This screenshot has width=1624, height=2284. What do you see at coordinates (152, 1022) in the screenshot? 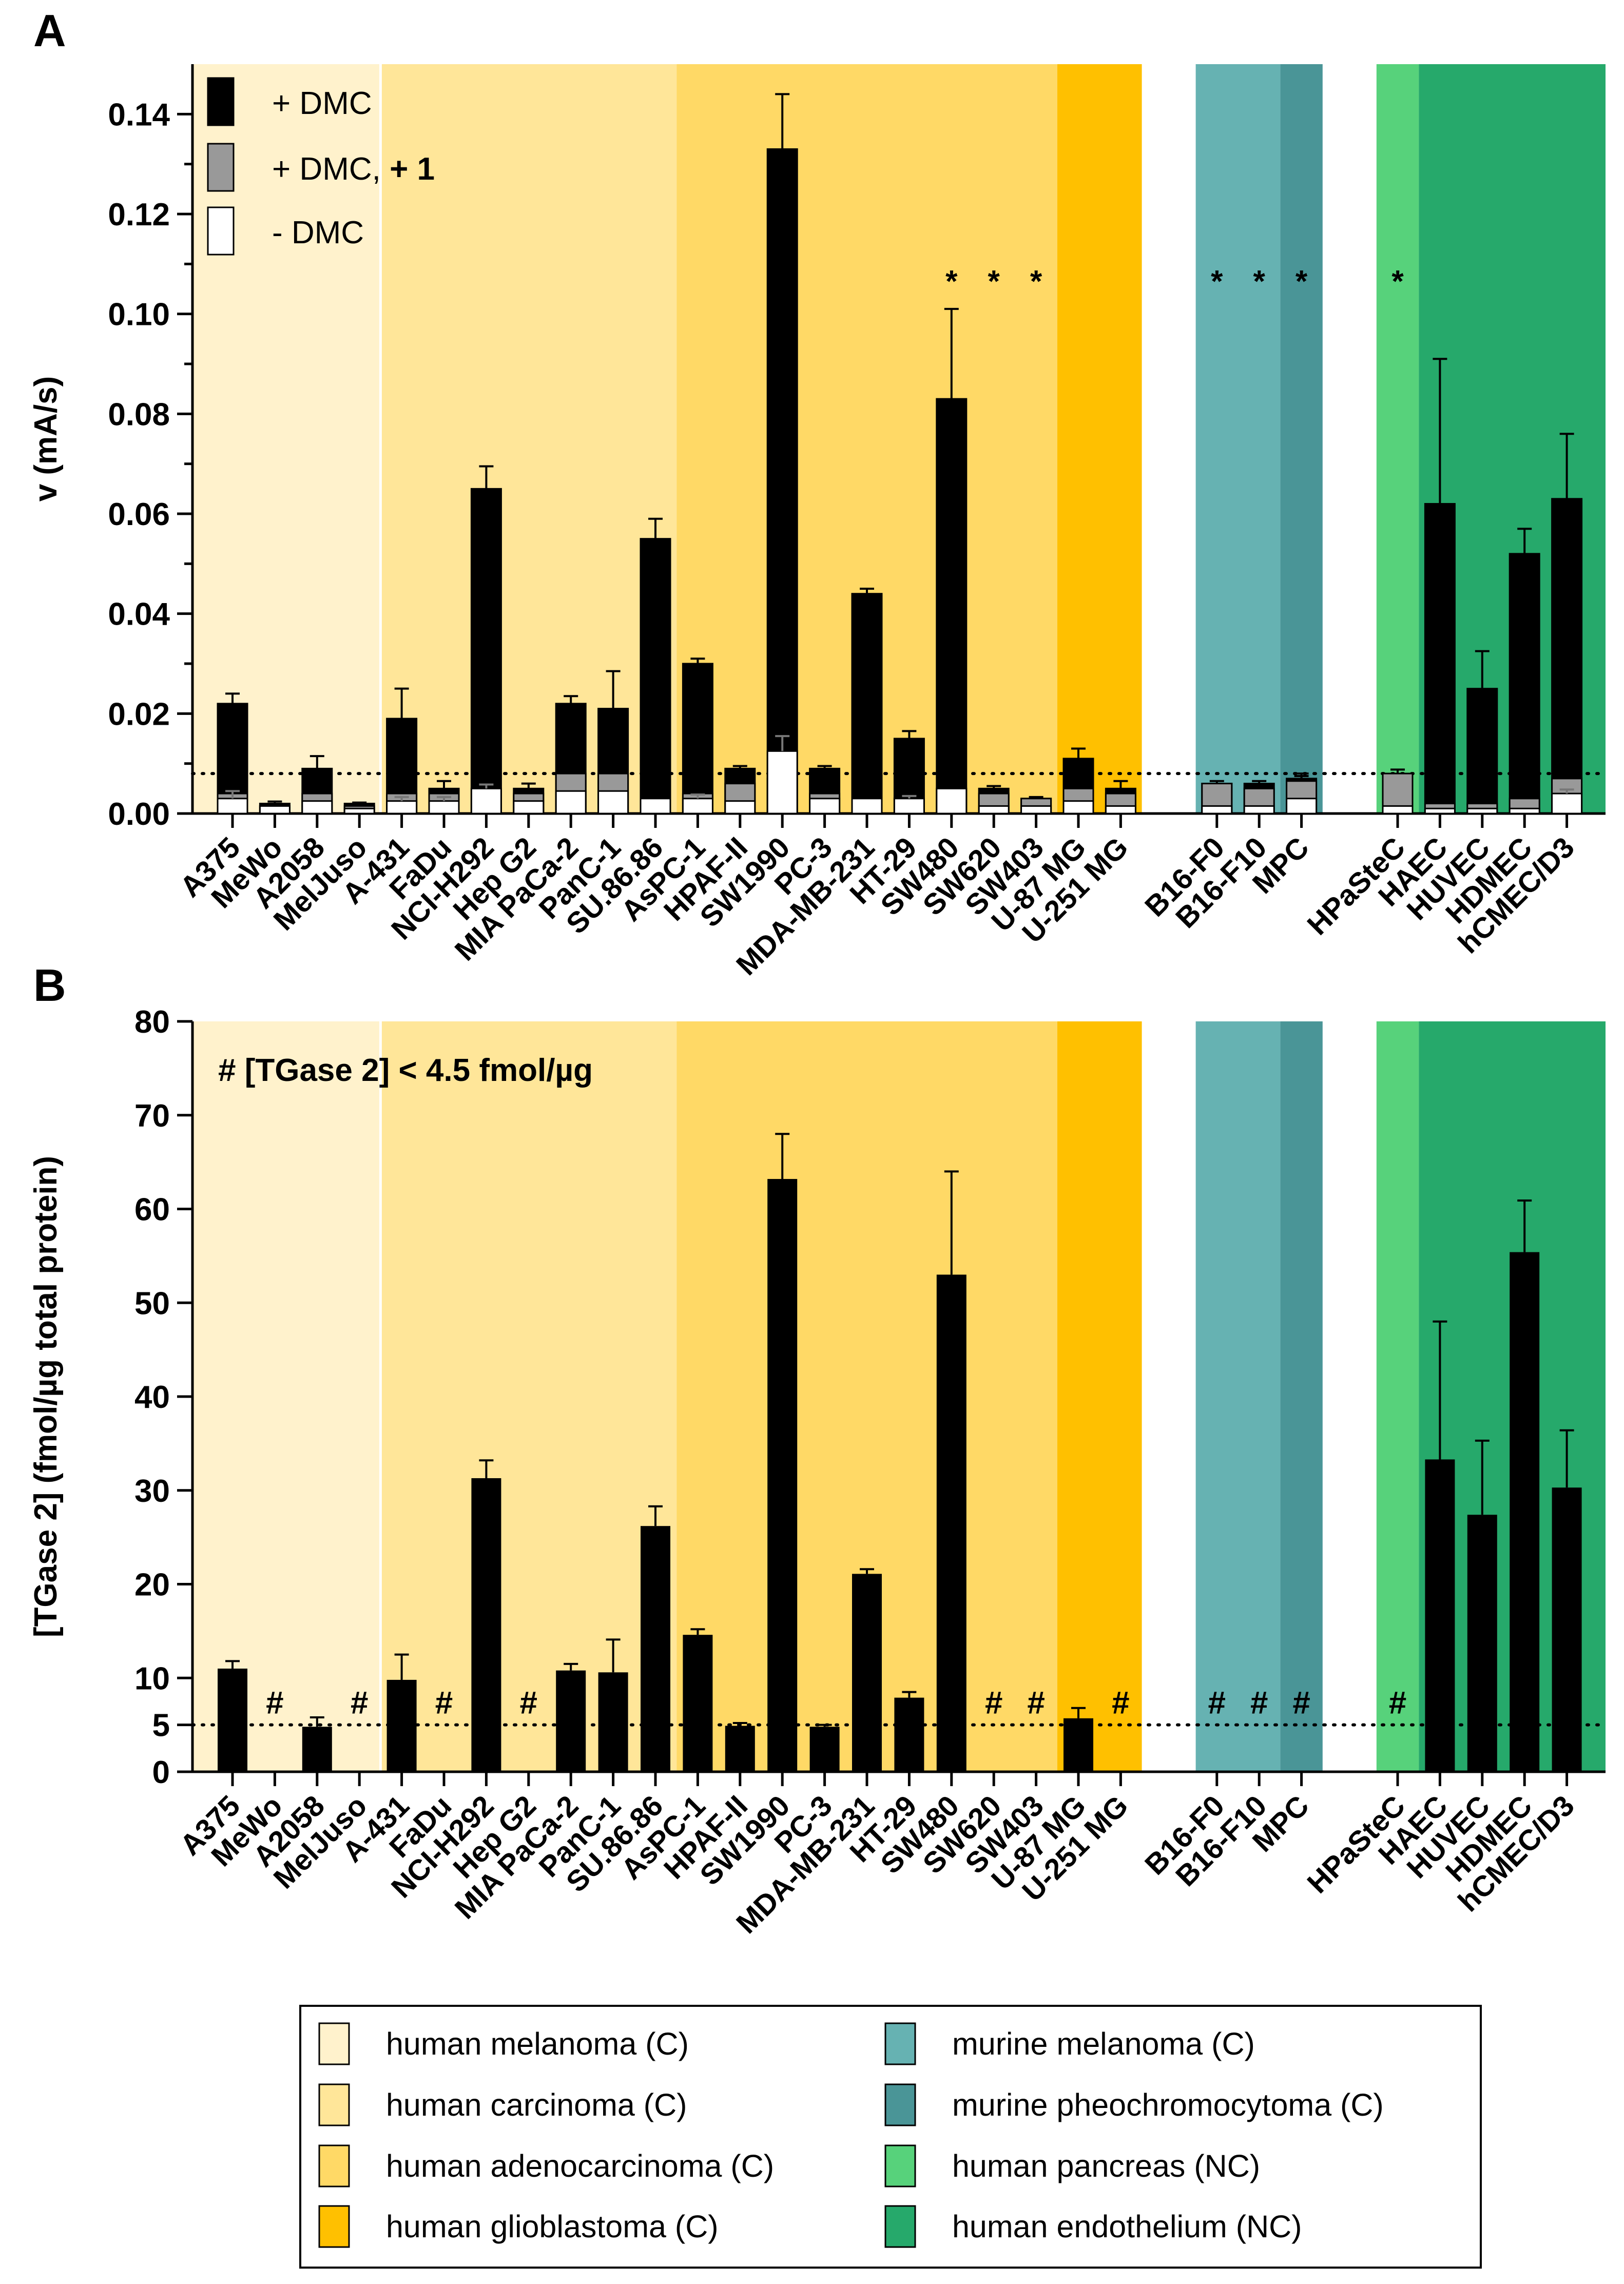
I see `y-tick-label: 80` at bounding box center [152, 1022].